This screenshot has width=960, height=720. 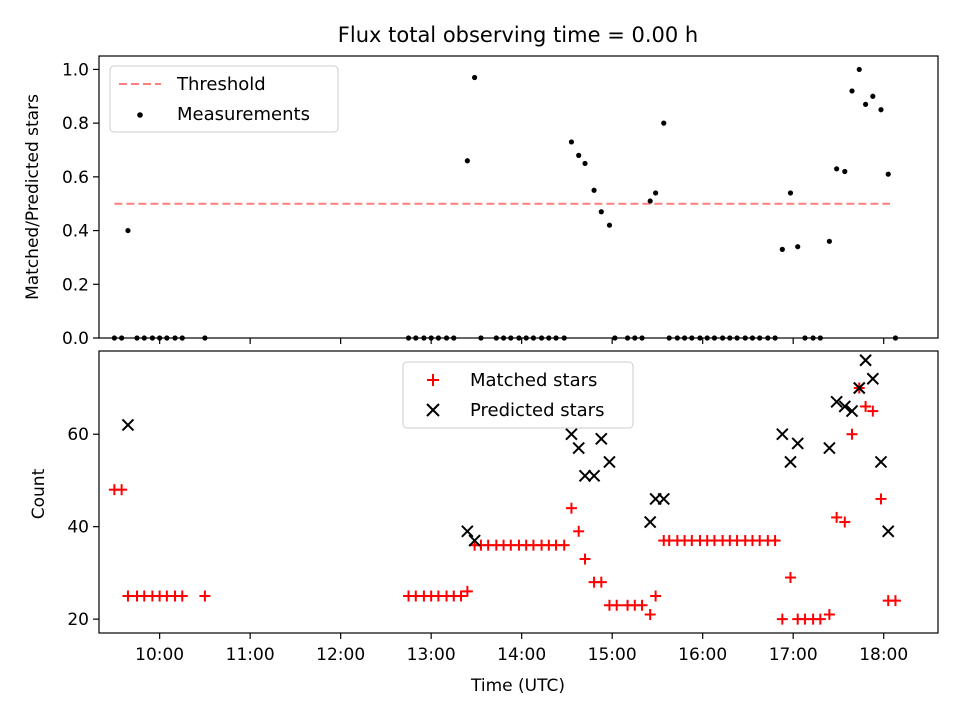 What do you see at coordinates (793, 655) in the screenshot?
I see `x-tick-label: 17:00` at bounding box center [793, 655].